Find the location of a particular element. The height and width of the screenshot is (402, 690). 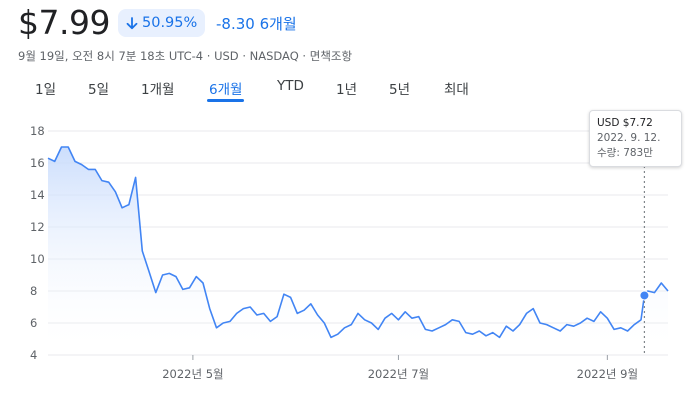

hover-point is located at coordinates (644, 295).